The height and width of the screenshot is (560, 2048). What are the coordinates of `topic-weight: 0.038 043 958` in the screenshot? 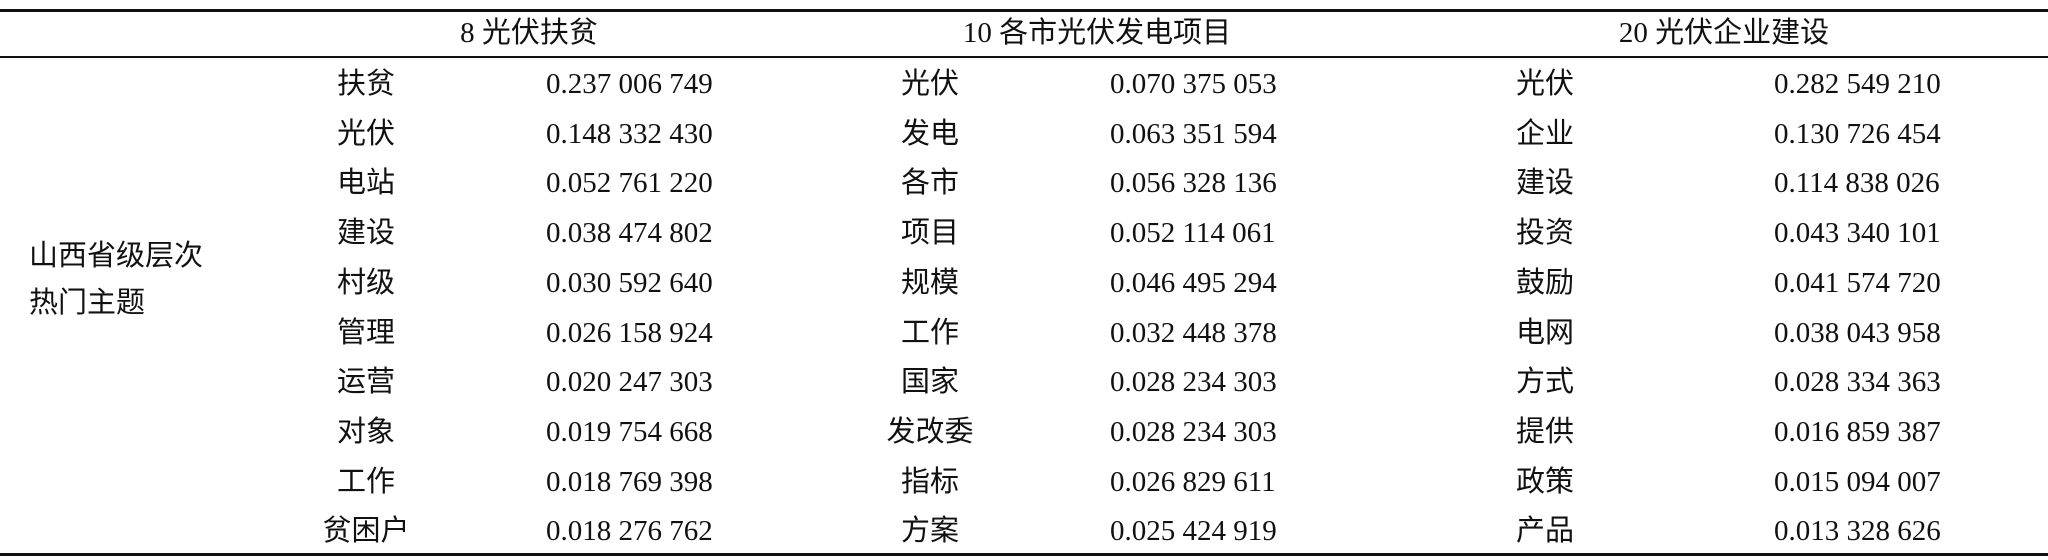 It's located at (1857, 332).